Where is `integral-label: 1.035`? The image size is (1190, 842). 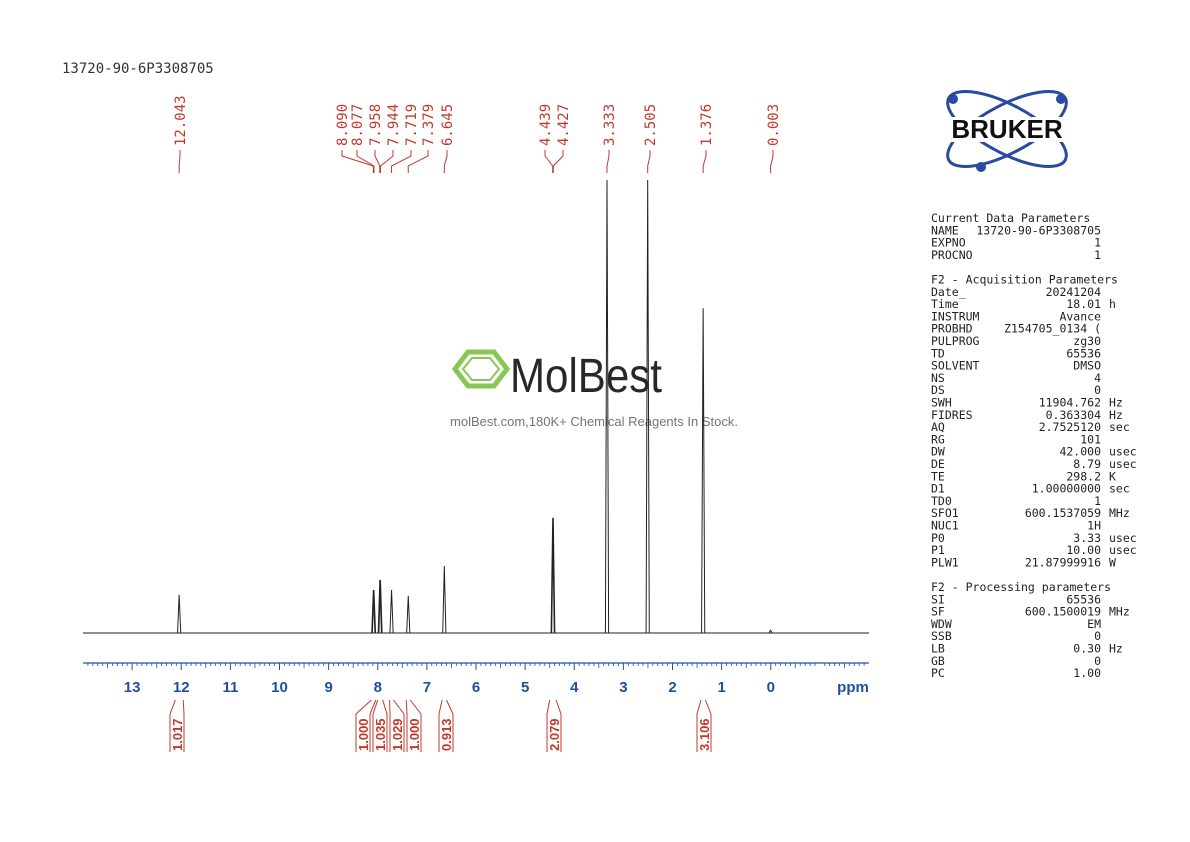
integral-label: 1.035 is located at coordinates (380, 734).